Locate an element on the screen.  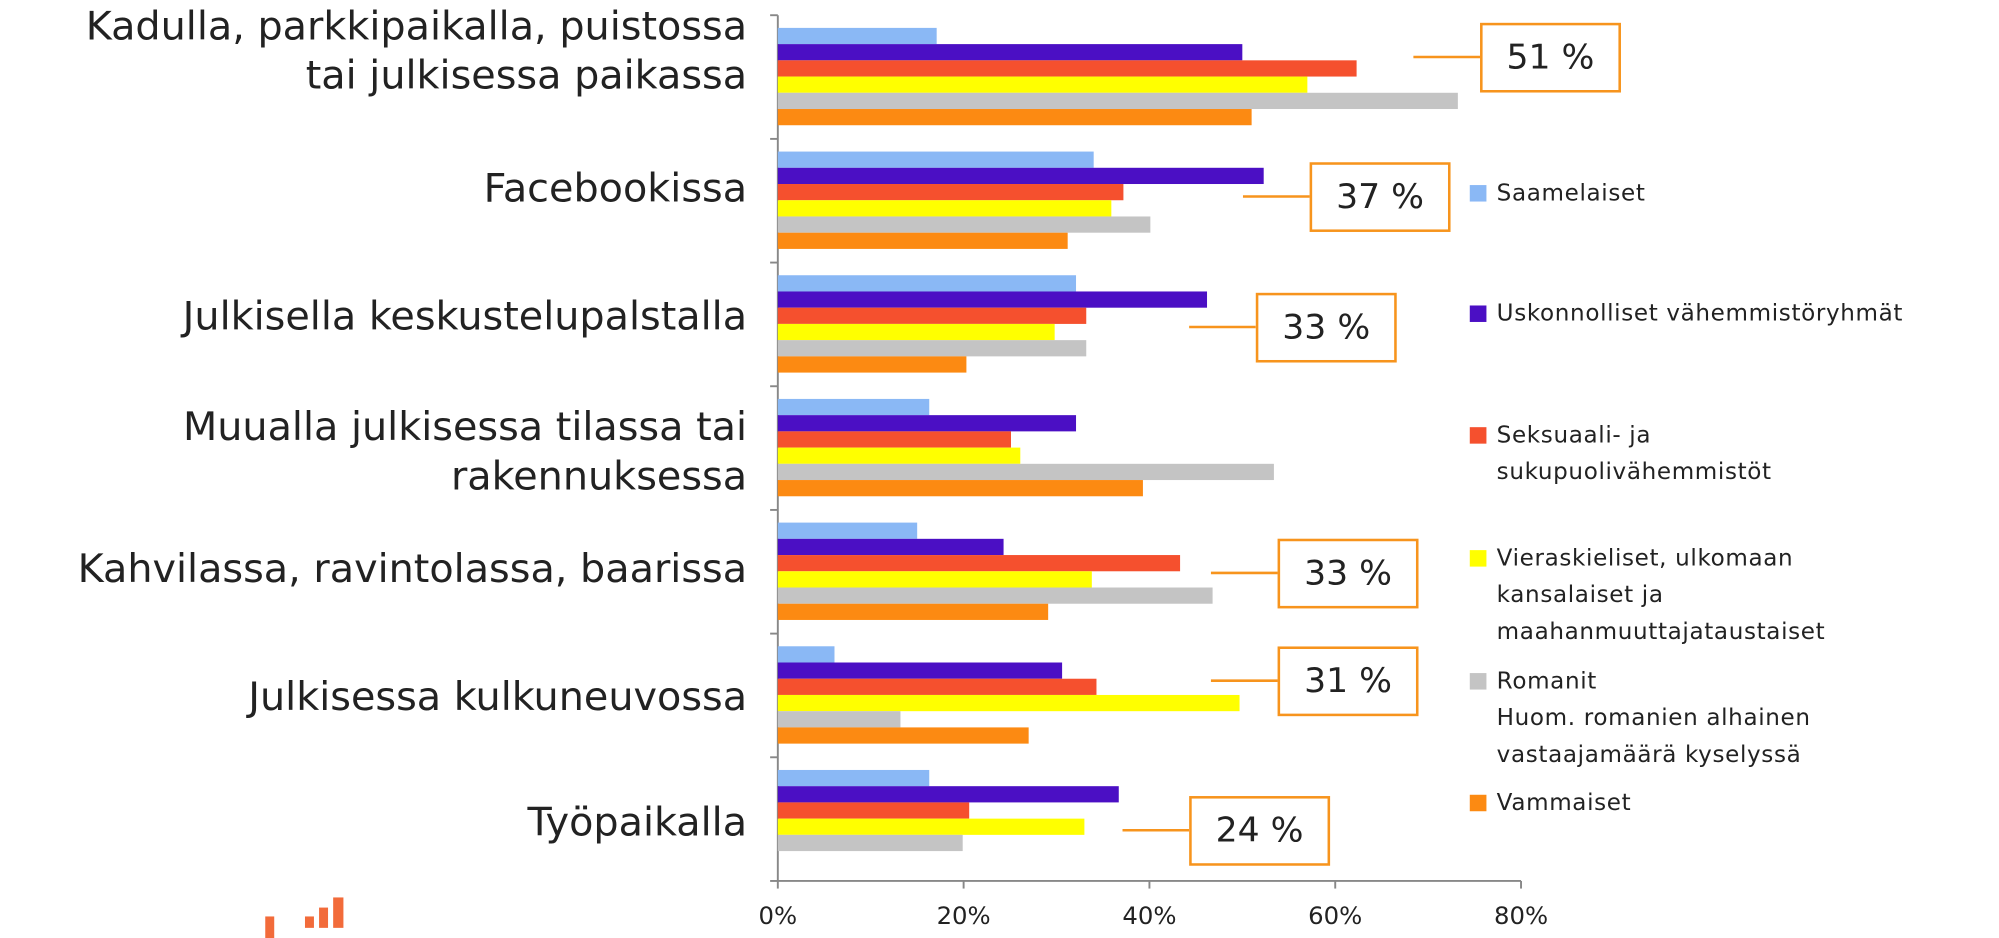
annotation: 37 % is located at coordinates (1380, 197).